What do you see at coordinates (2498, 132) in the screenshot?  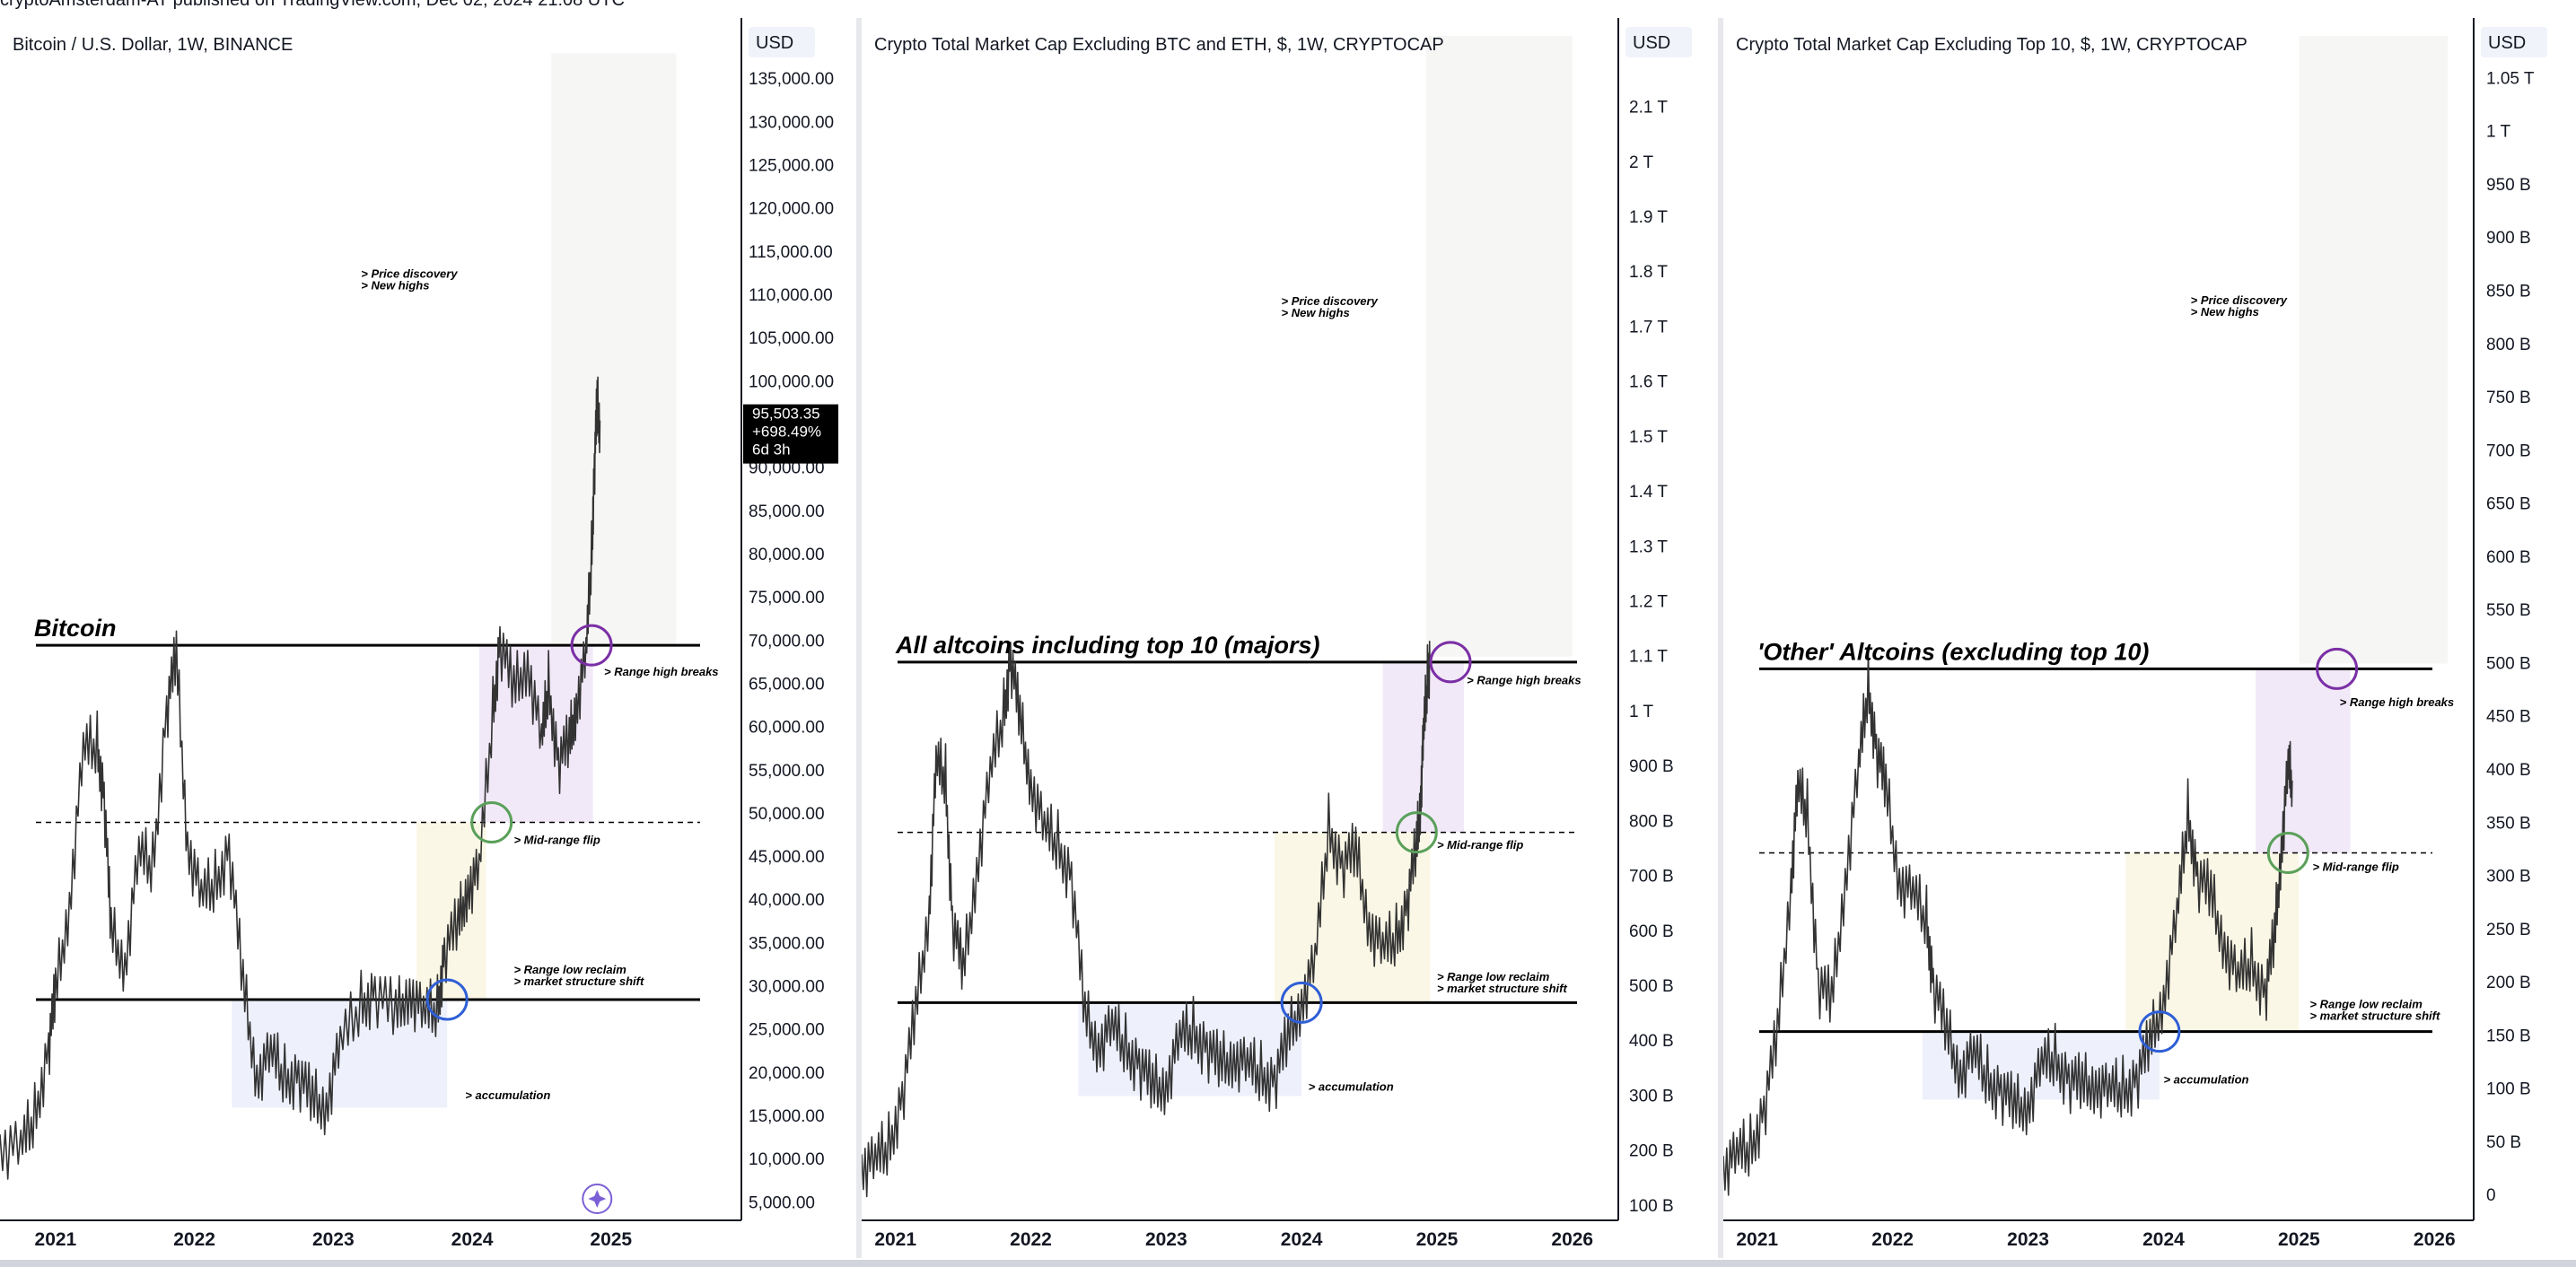 I see `y-tick-label: 1 T` at bounding box center [2498, 132].